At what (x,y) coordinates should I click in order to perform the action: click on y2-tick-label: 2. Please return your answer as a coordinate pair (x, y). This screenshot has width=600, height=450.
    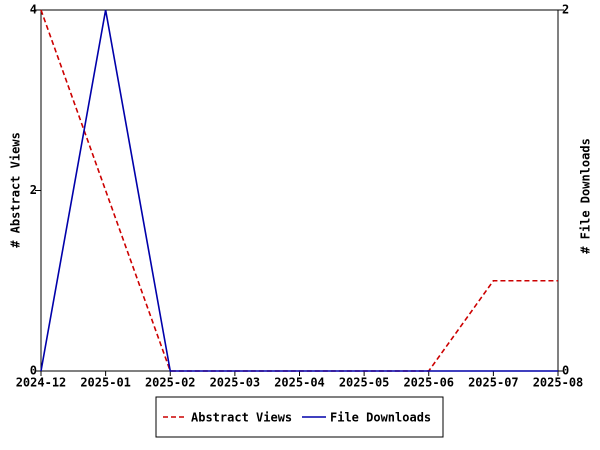
    Looking at the image, I should click on (565, 10).